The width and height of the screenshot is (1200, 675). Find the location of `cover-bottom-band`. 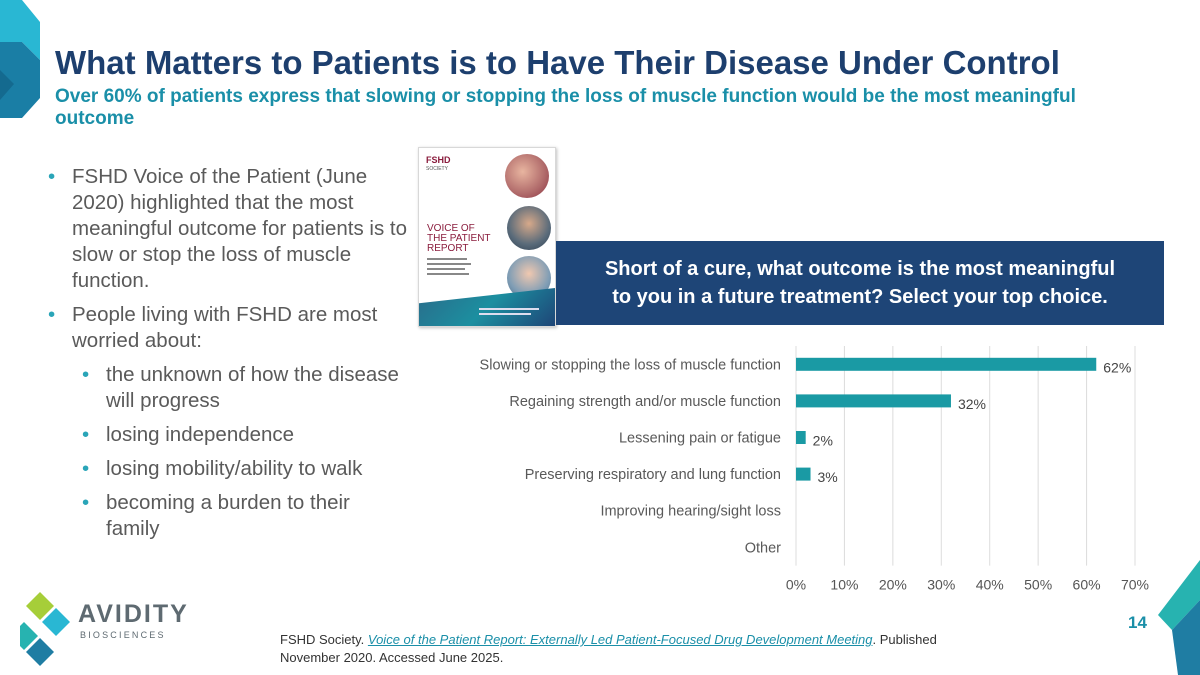

cover-bottom-band is located at coordinates (487, 307).